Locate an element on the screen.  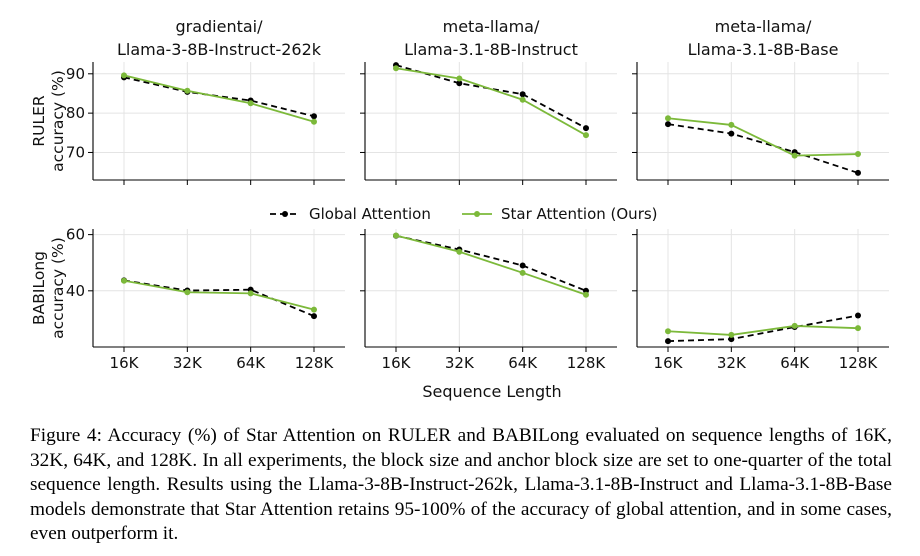
y-tick-label: 70 is located at coordinates (75, 152).